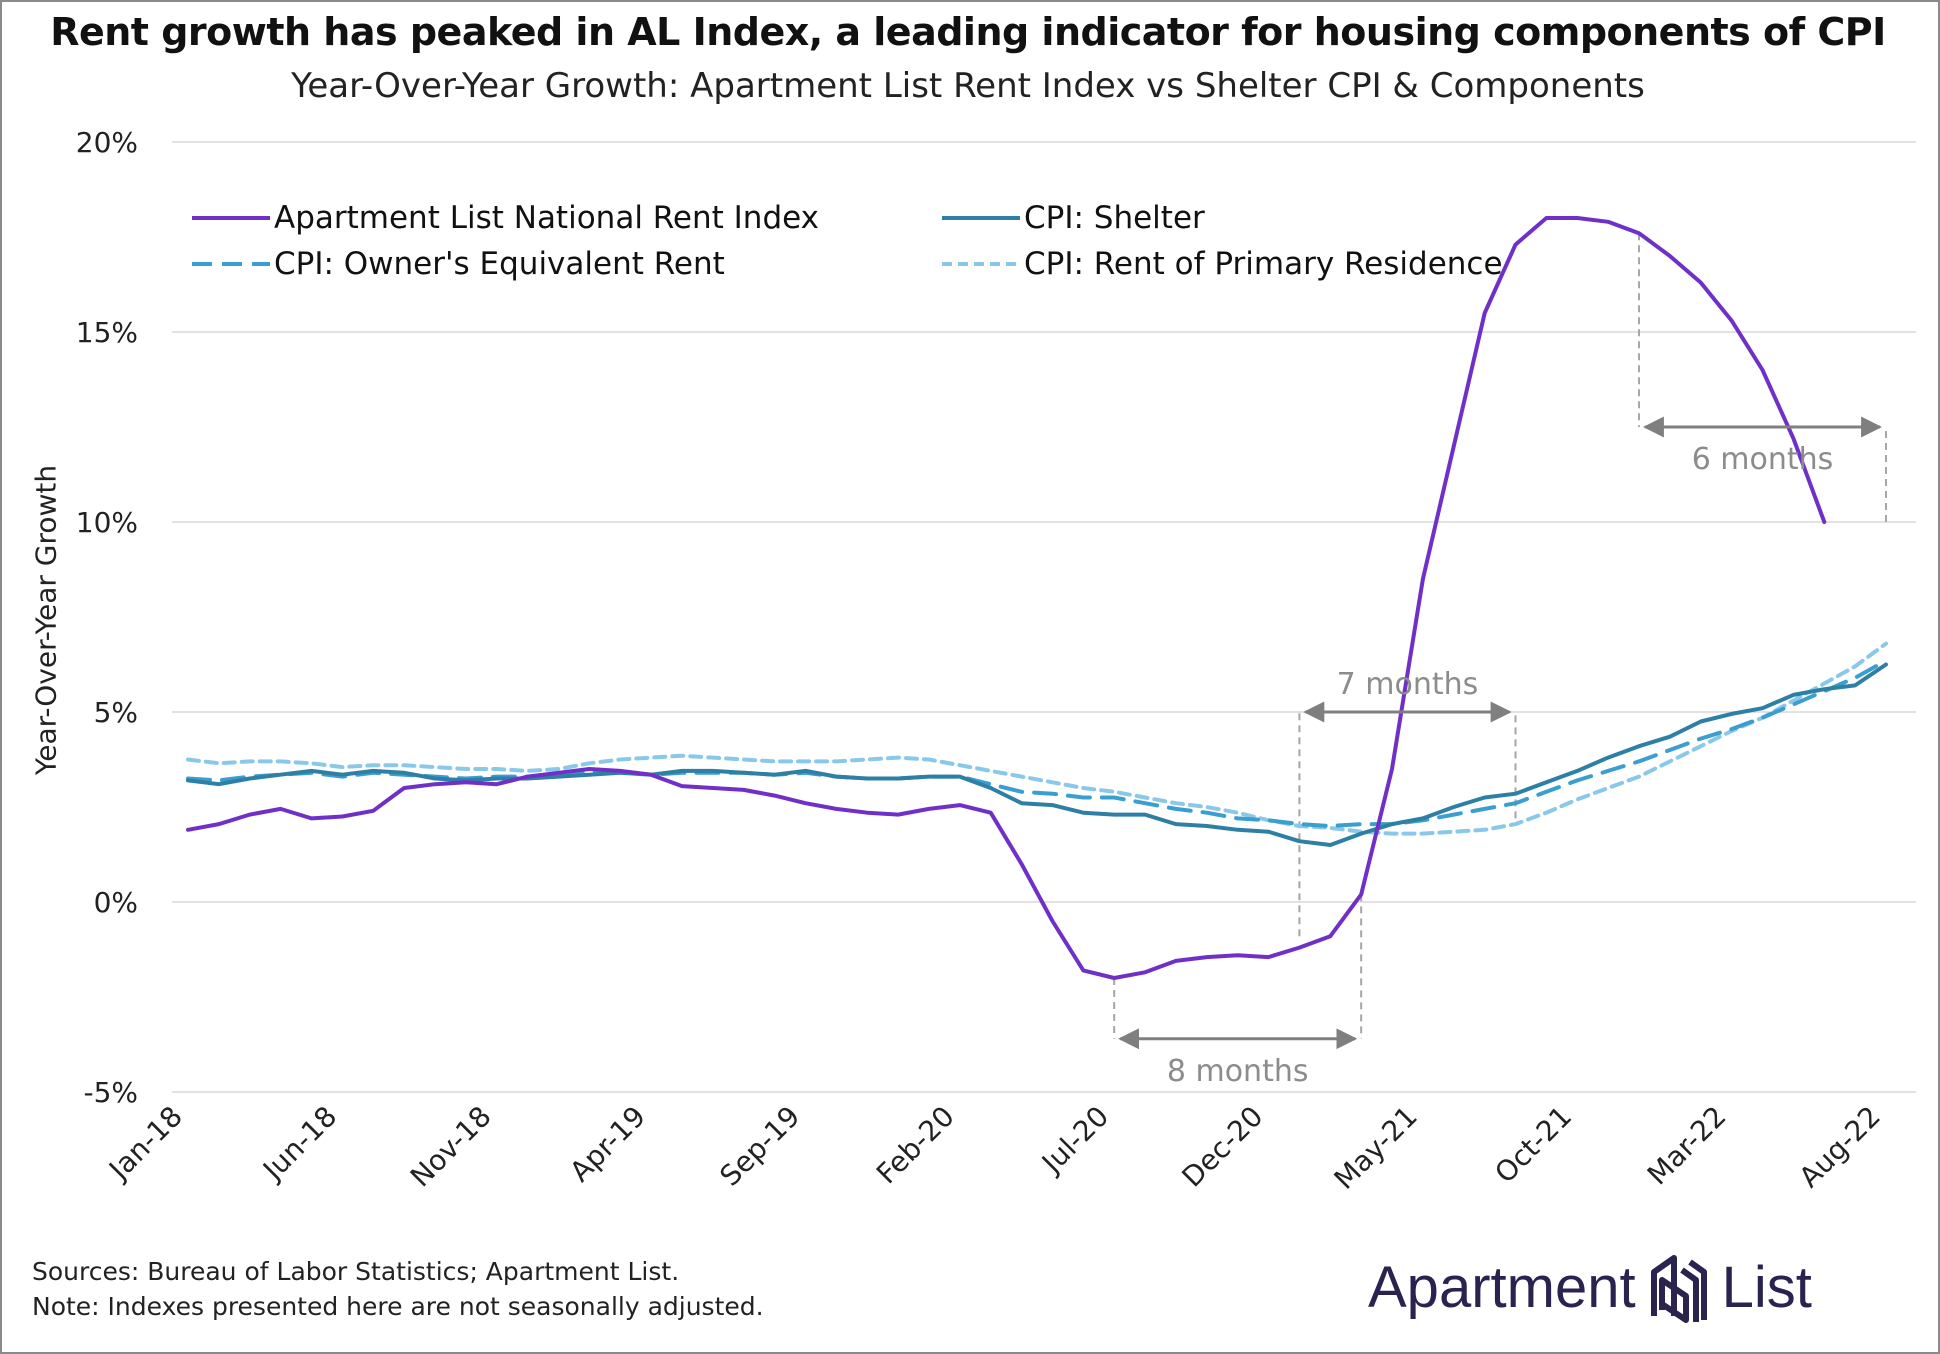 Image resolution: width=1940 pixels, height=1354 pixels. I want to click on y-tick-labels: -5% 0% 5% 10% 15% 20%, so click(107, 617).